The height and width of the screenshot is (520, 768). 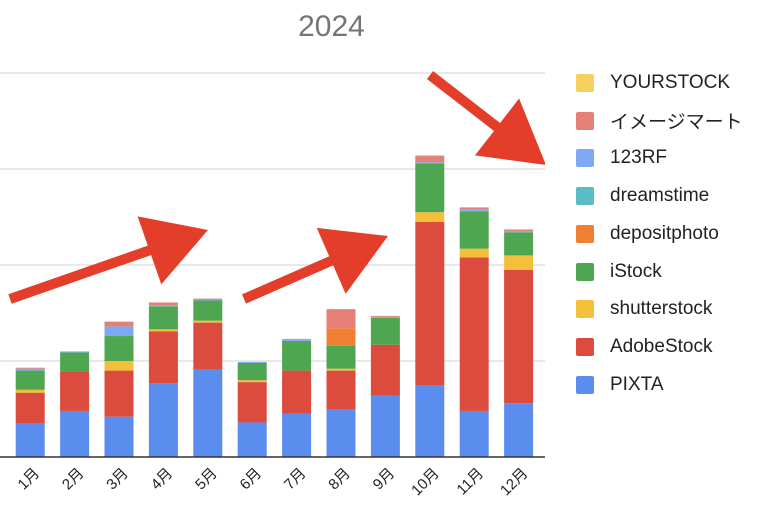 What do you see at coordinates (273, 482) in the screenshot?
I see `x-tick-labels: 1月 2月 3月 4月 5月 6月 7月 8月 9月 10月 11月 12月` at bounding box center [273, 482].